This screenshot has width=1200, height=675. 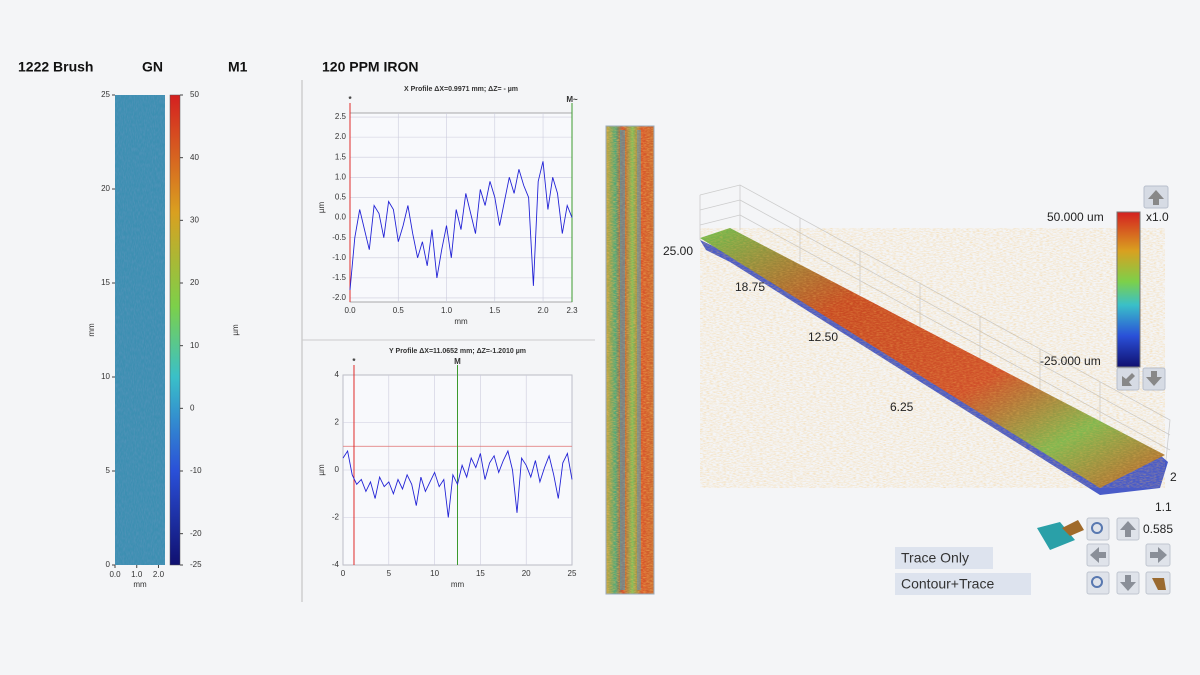 What do you see at coordinates (932, 358) in the screenshot?
I see `surface-texture` at bounding box center [932, 358].